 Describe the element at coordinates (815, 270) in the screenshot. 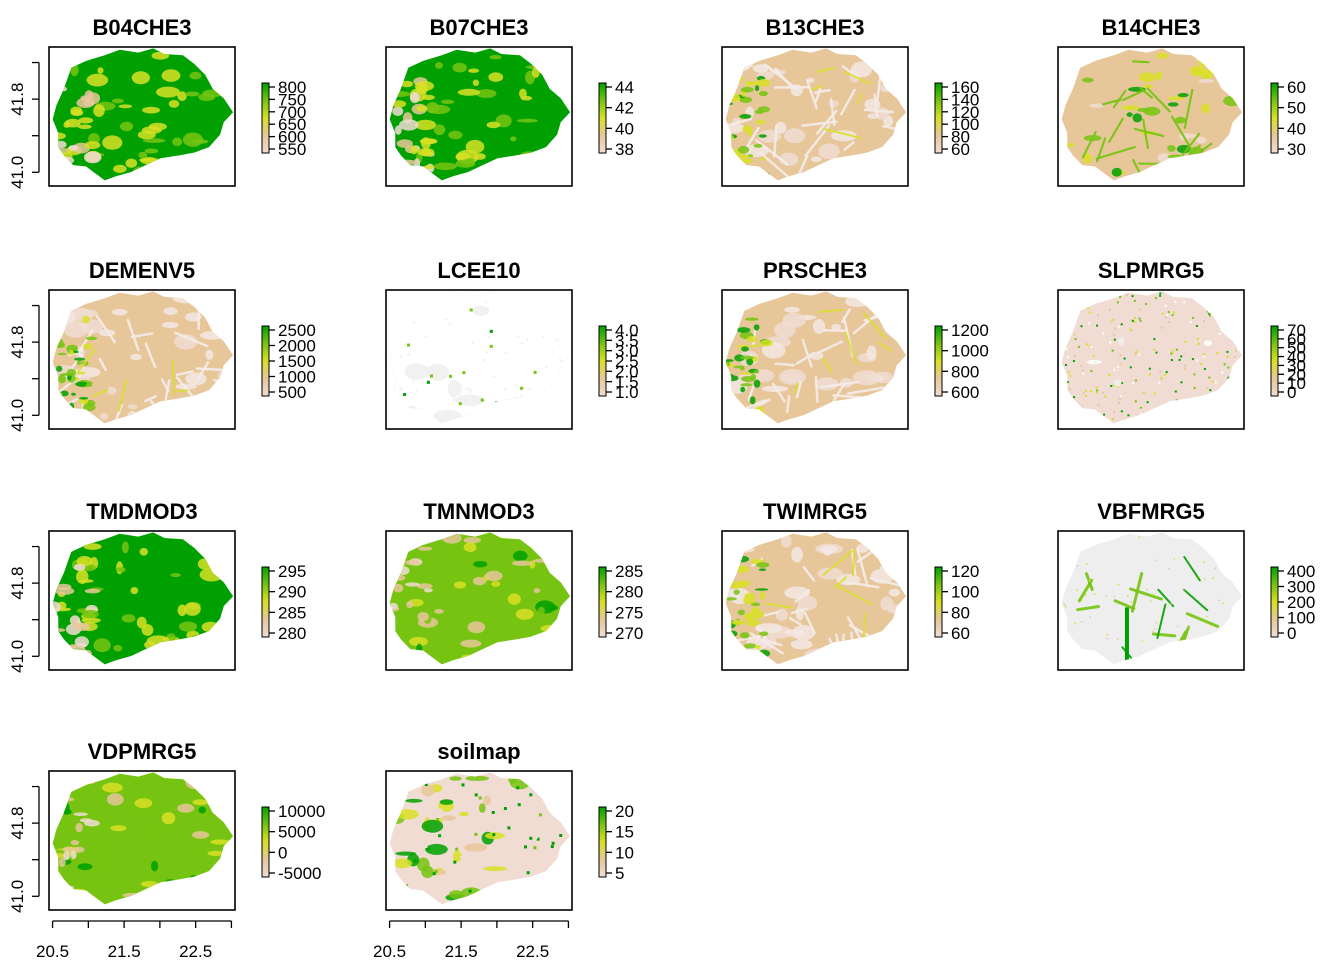

I see `panel-title: PRSCHE3` at that location.